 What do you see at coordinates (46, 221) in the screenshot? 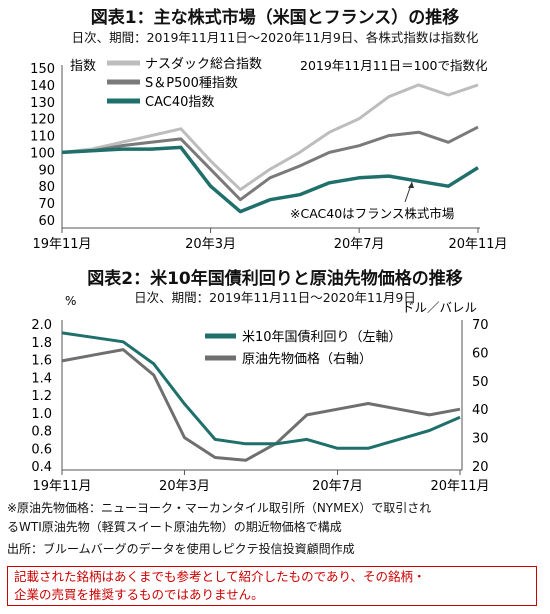
I see `chart1-ytick-label: 60` at bounding box center [46, 221].